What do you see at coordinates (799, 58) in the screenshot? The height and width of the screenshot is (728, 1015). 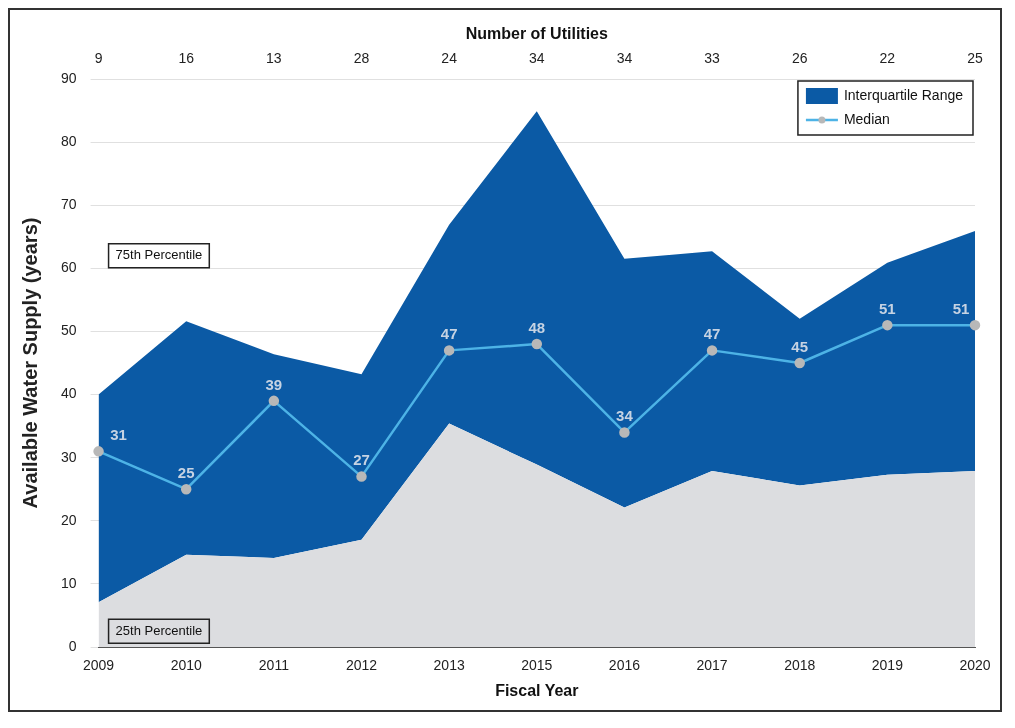 I see `text: 26` at bounding box center [799, 58].